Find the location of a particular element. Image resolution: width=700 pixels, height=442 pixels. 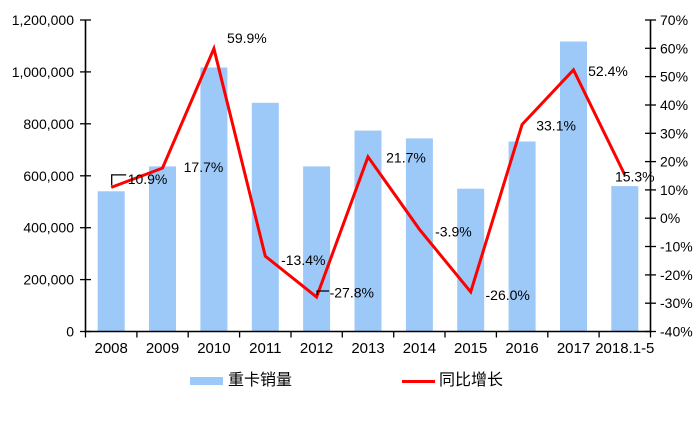

legend-label-sales: 重卡销量 is located at coordinates (260, 380).